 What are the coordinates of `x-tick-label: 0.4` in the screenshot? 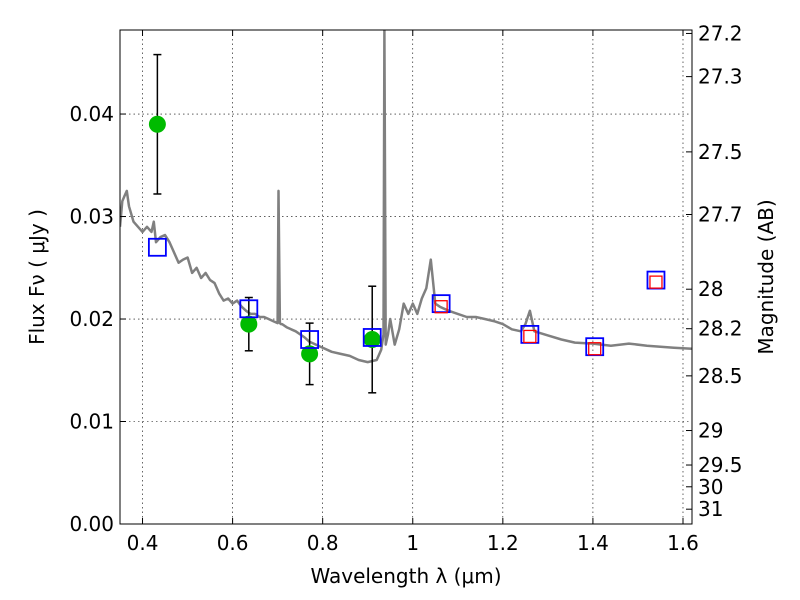 It's located at (143, 543).